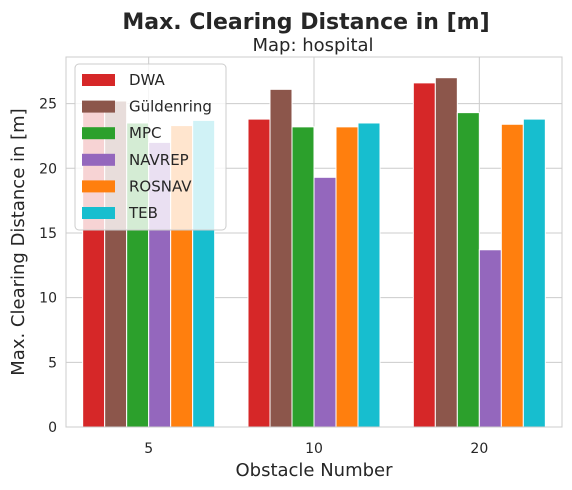  I want to click on legend-label: ROSNAV, so click(160, 186).